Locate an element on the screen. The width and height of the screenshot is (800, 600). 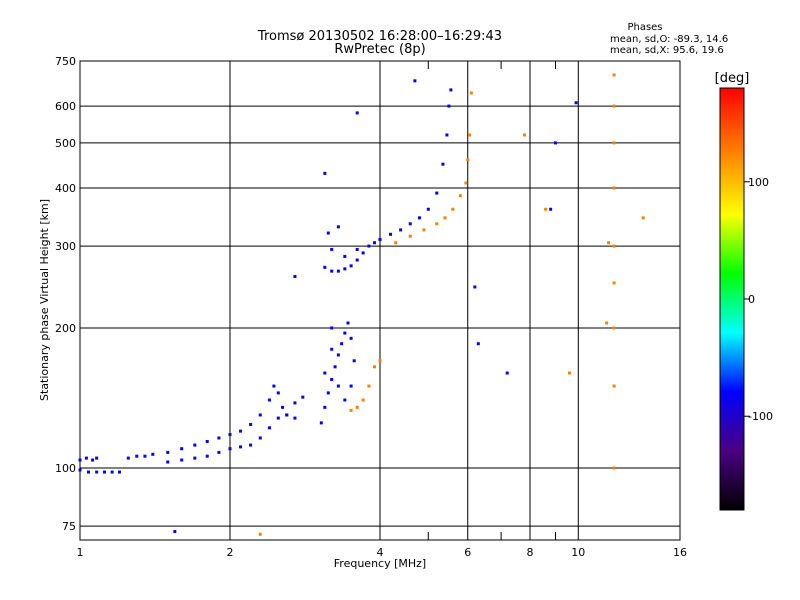
x-axis-label: Frequency [MHz] is located at coordinates (380, 563).